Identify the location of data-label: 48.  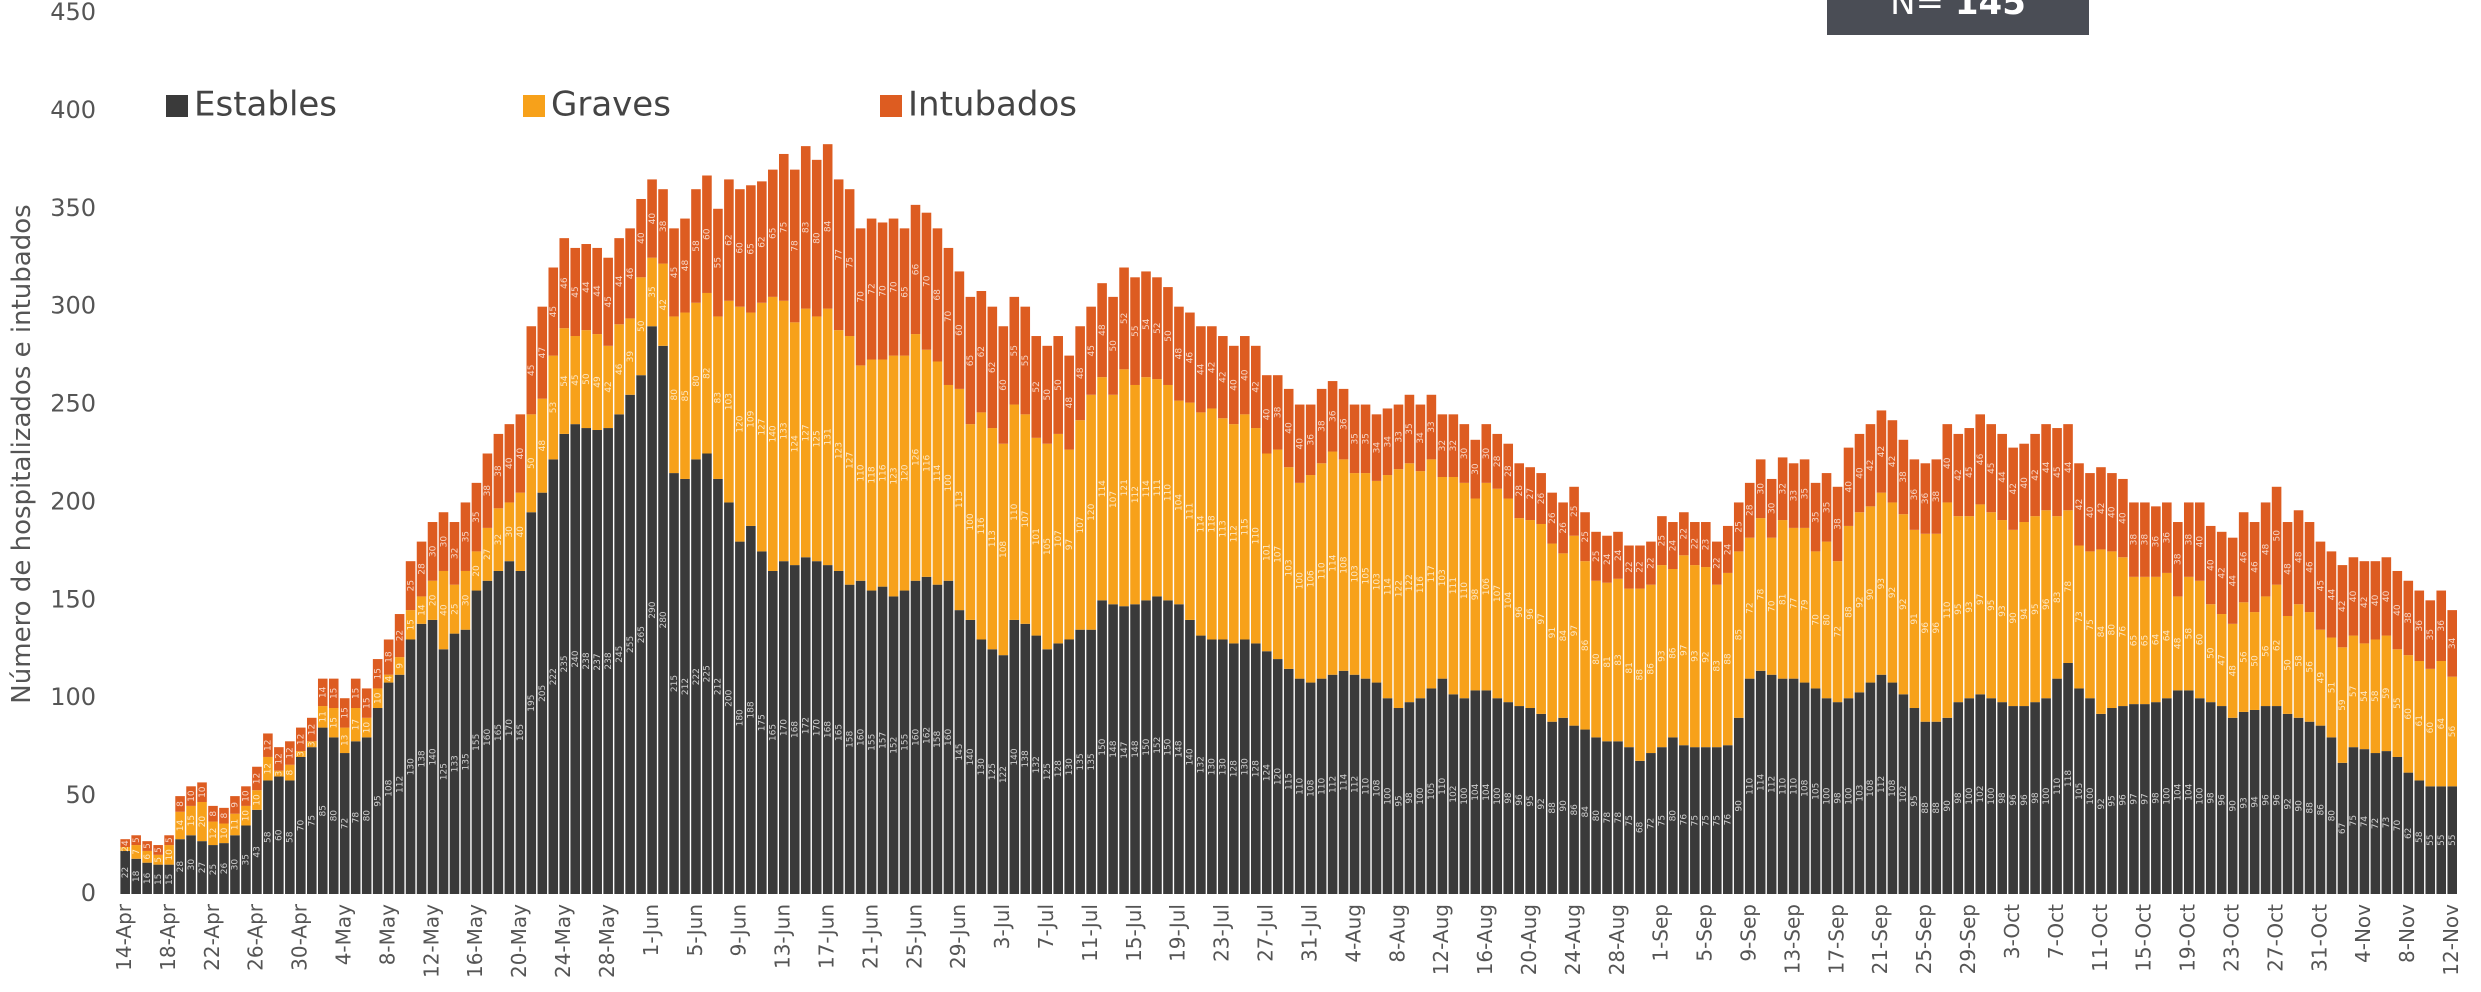
(2179, 643).